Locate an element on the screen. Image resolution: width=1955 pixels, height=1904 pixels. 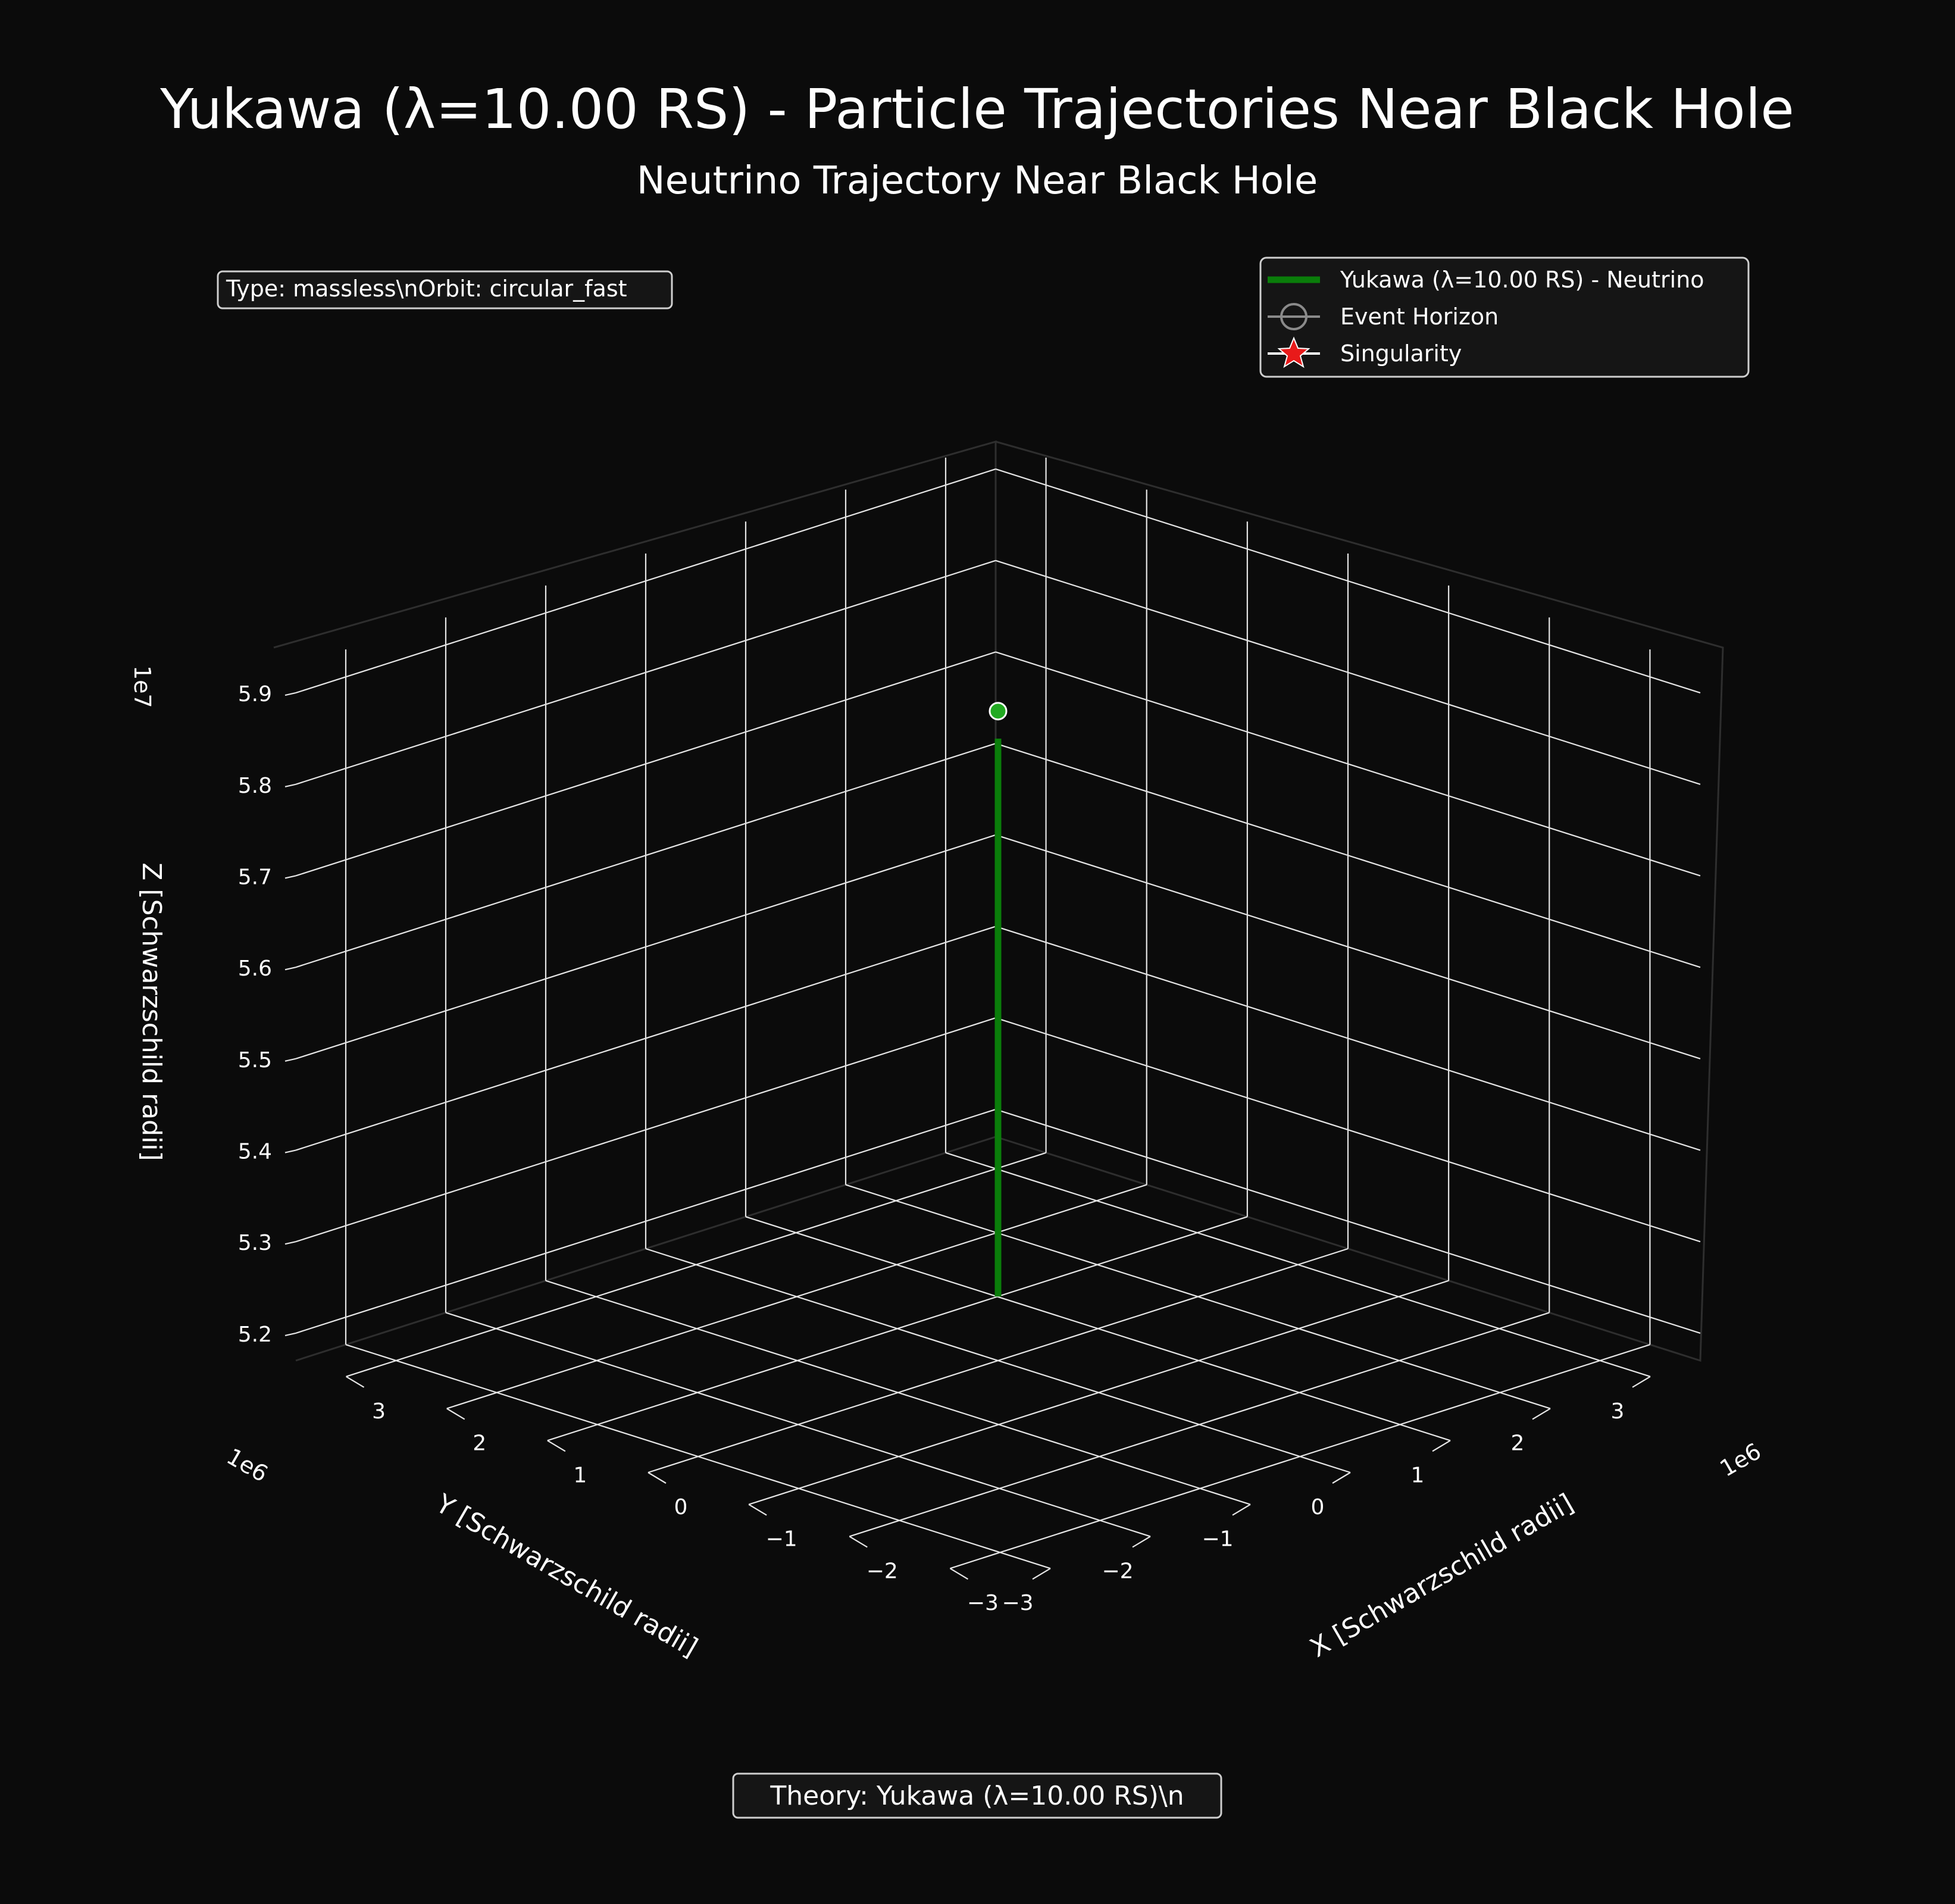
z-tick-label: 5.6 is located at coordinates (255, 968).